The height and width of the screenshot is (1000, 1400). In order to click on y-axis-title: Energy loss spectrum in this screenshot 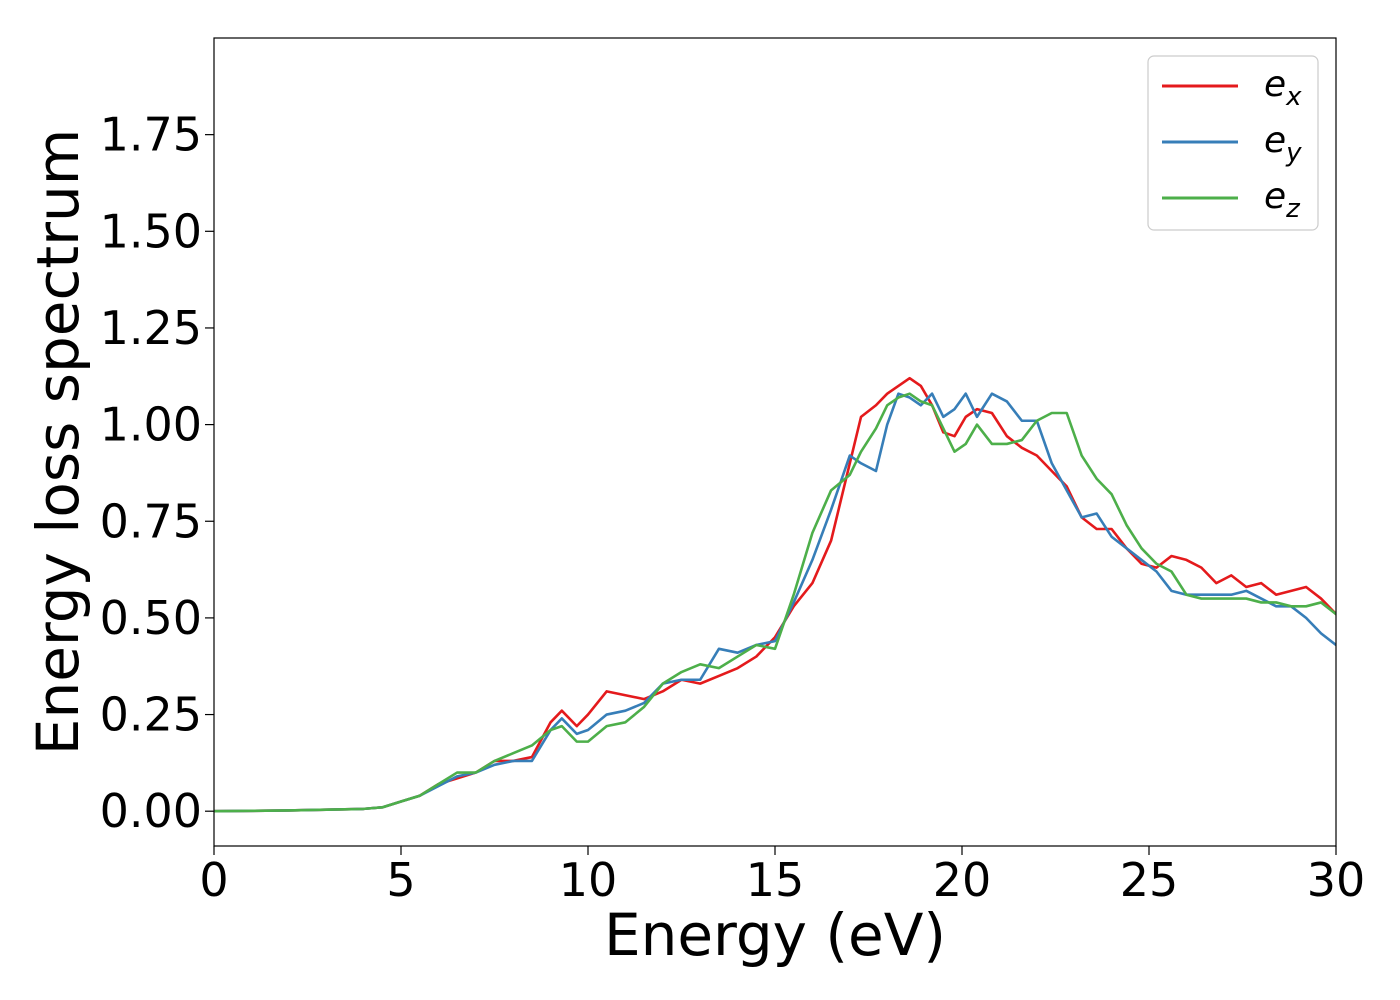, I will do `click(58, 442)`.